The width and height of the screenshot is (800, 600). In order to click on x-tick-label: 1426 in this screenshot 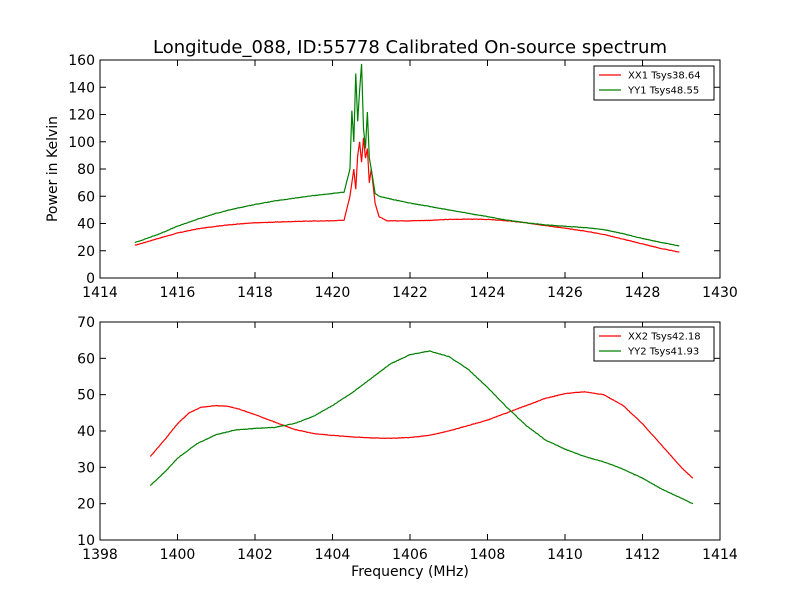, I will do `click(565, 293)`.